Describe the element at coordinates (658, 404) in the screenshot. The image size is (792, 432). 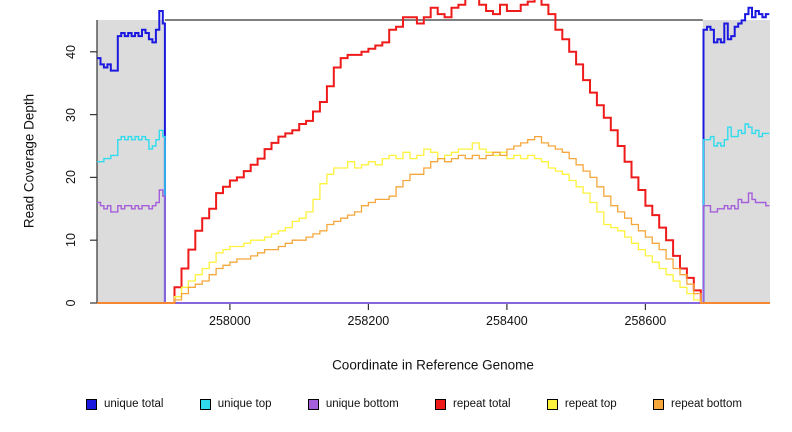
I see `legend-swatch-repeat-bottom` at that location.